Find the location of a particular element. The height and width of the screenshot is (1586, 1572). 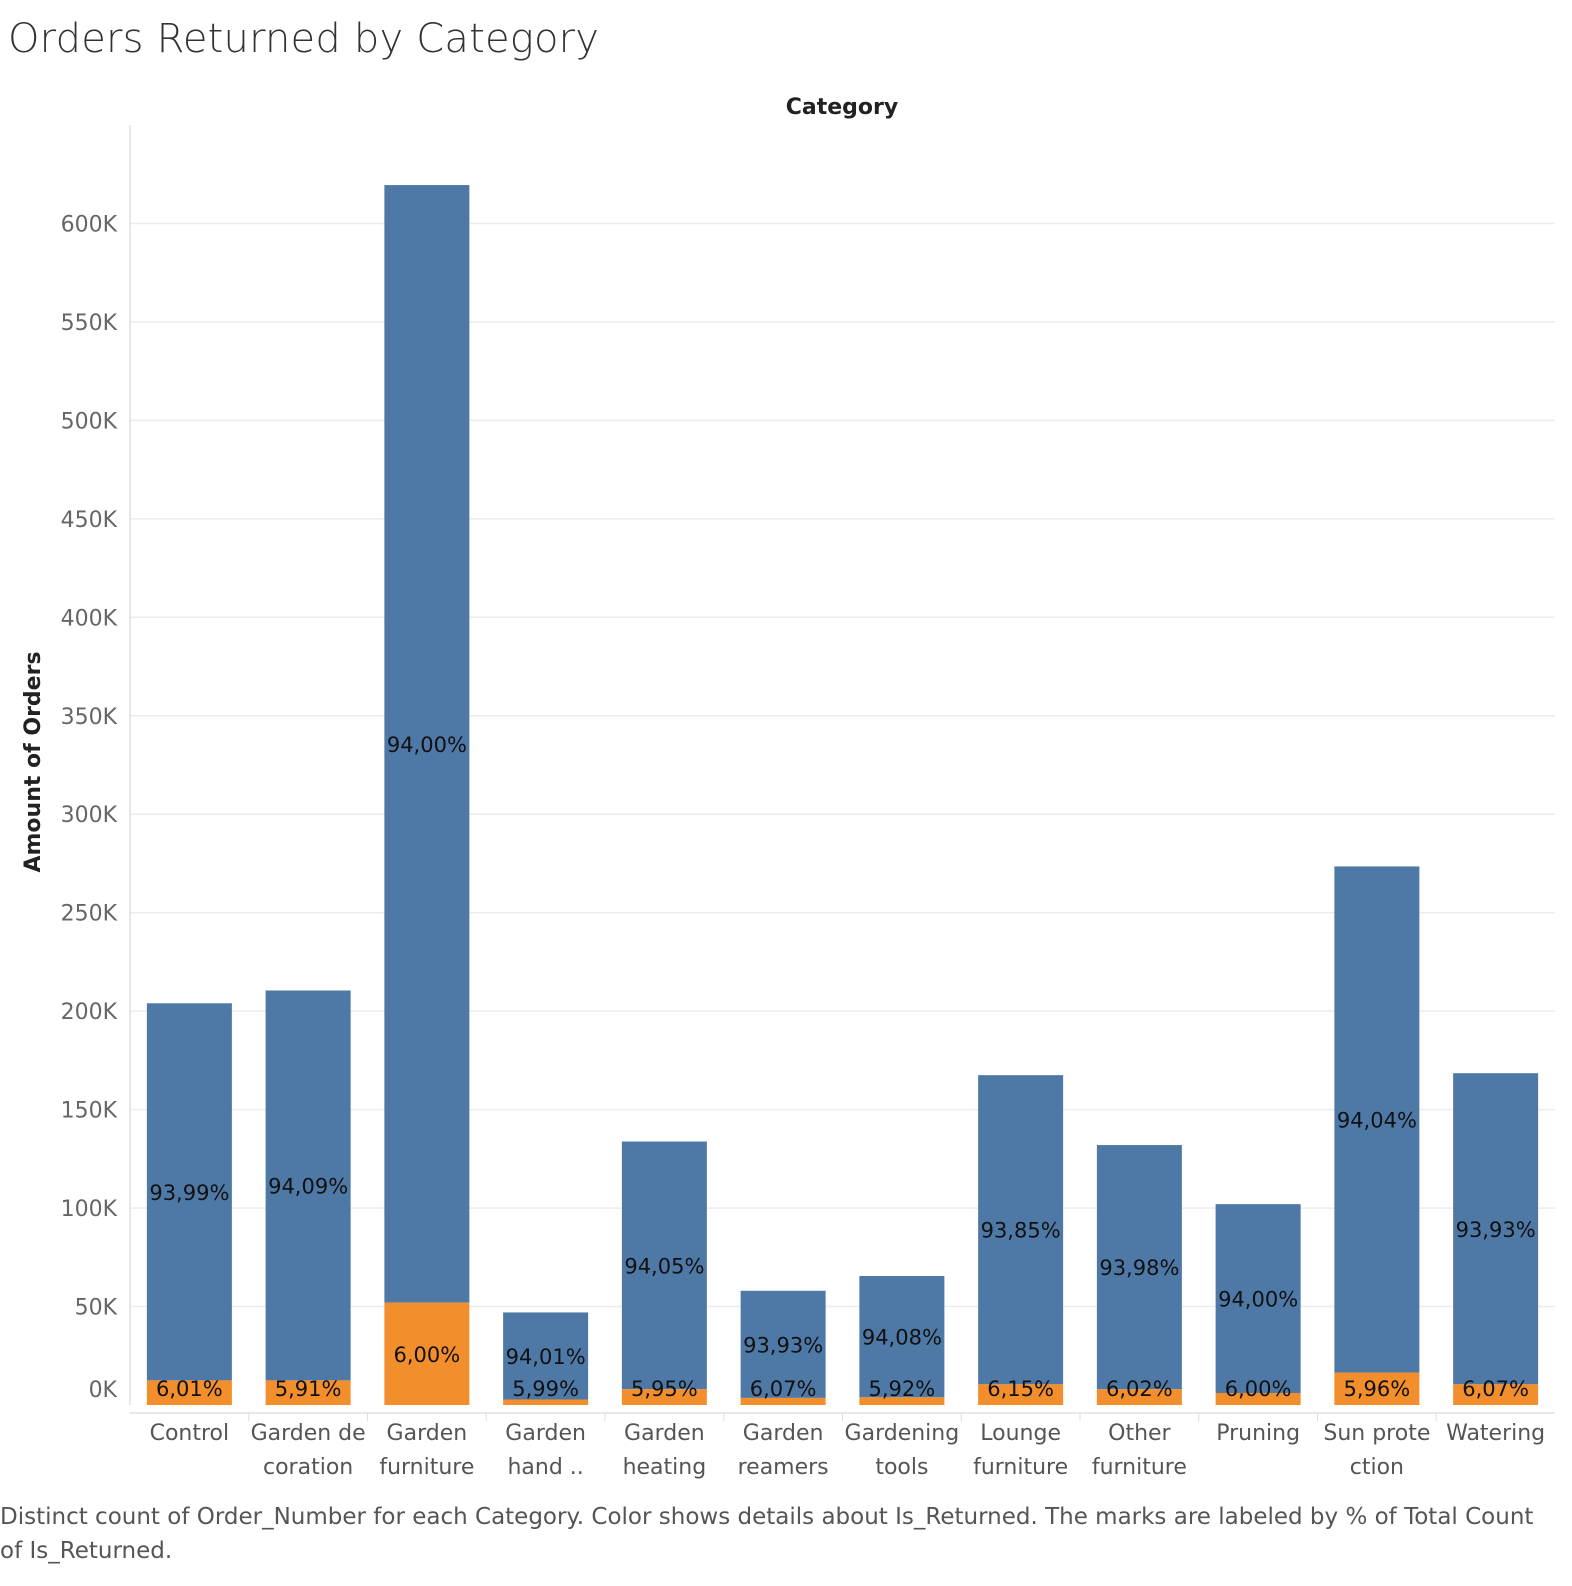

y-tick-label: 100K is located at coordinates (89, 1209).